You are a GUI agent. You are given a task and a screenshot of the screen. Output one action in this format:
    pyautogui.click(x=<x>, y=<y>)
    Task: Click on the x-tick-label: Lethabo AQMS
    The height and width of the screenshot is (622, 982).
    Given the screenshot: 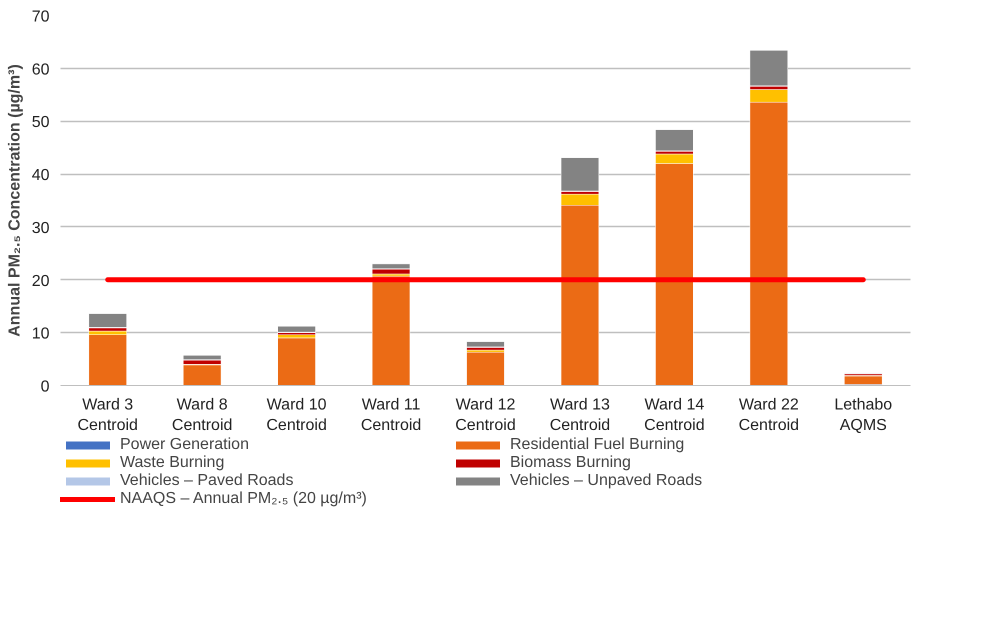 What is the action you would take?
    pyautogui.click(x=863, y=415)
    